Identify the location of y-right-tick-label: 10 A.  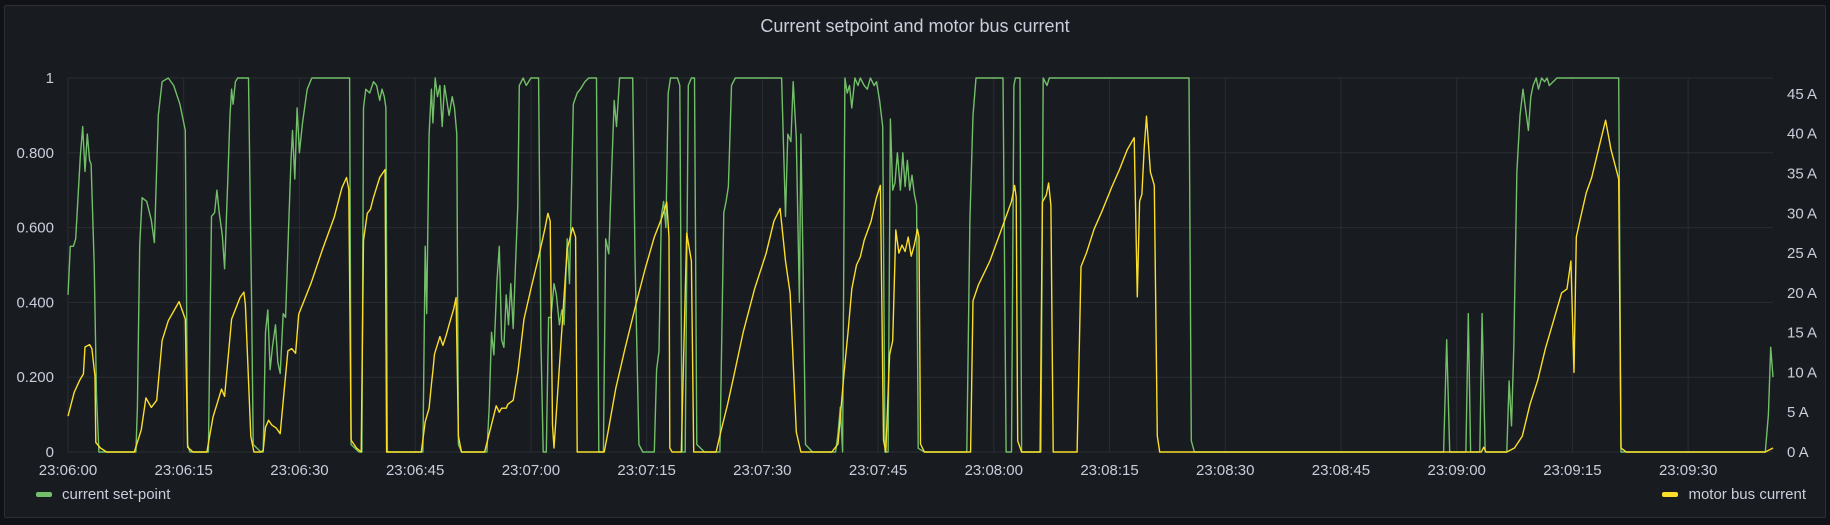
(1802, 372).